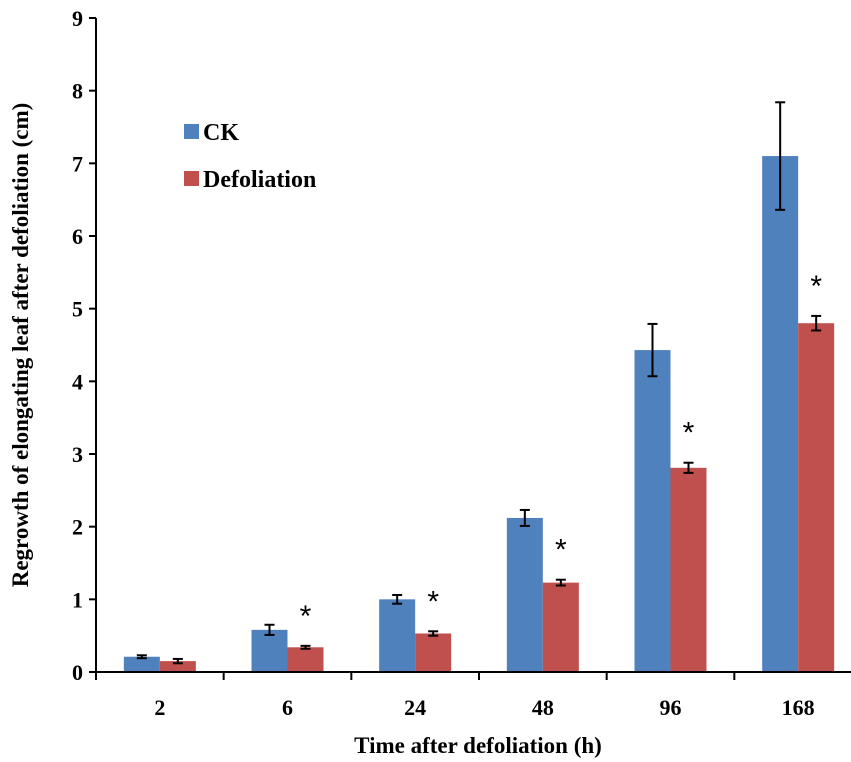 Image resolution: width=851 pixels, height=762 pixels. I want to click on x-tick-label: 168, so click(798, 707).